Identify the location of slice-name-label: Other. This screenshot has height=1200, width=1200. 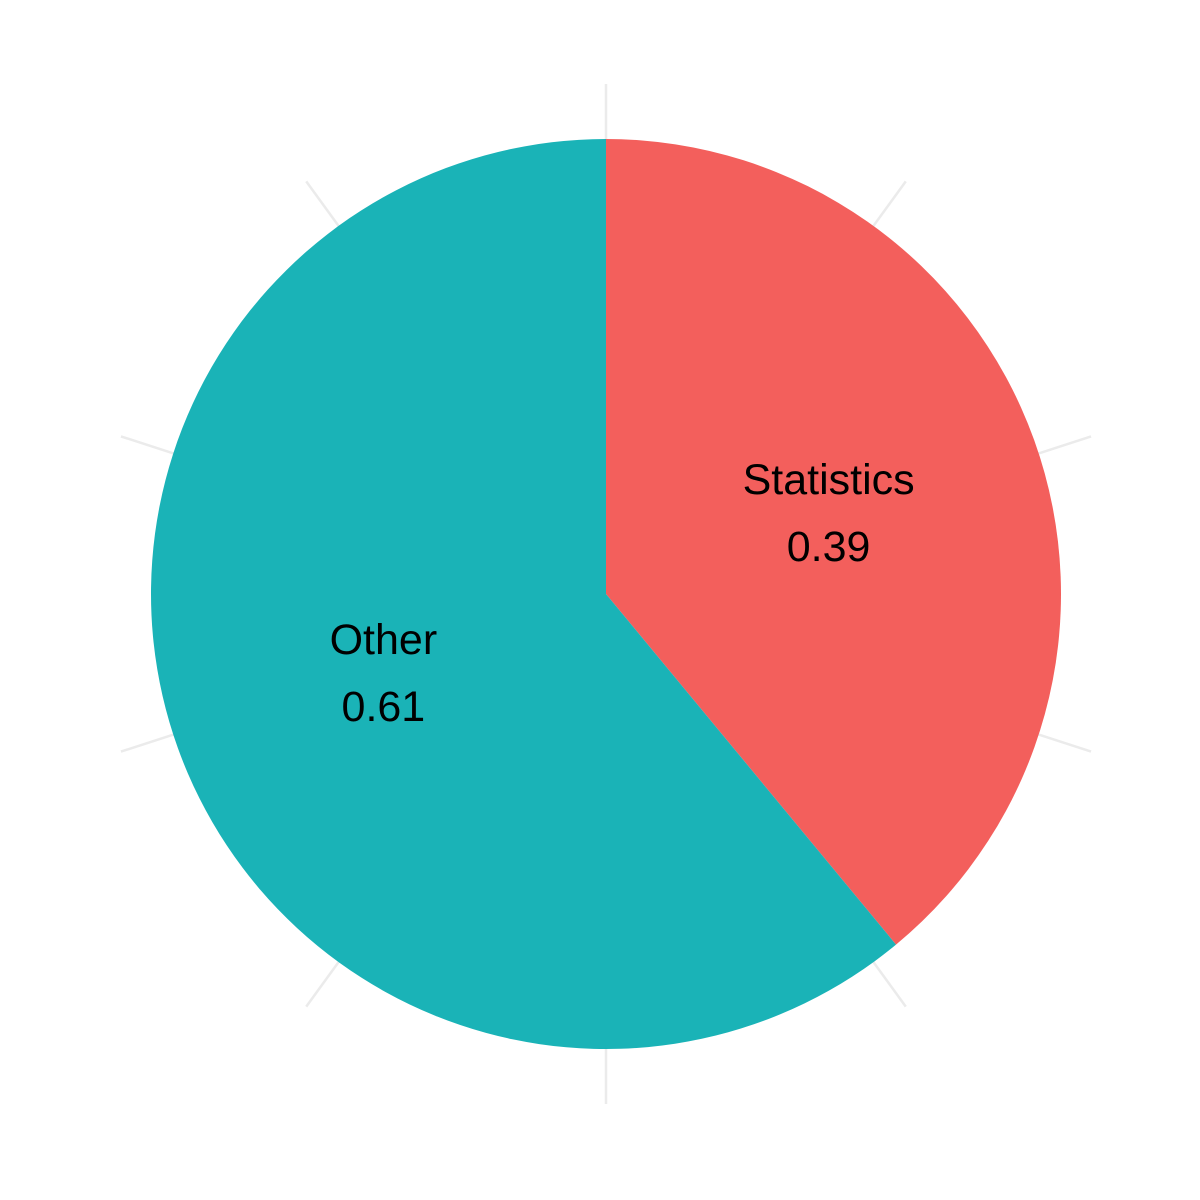
(384, 640).